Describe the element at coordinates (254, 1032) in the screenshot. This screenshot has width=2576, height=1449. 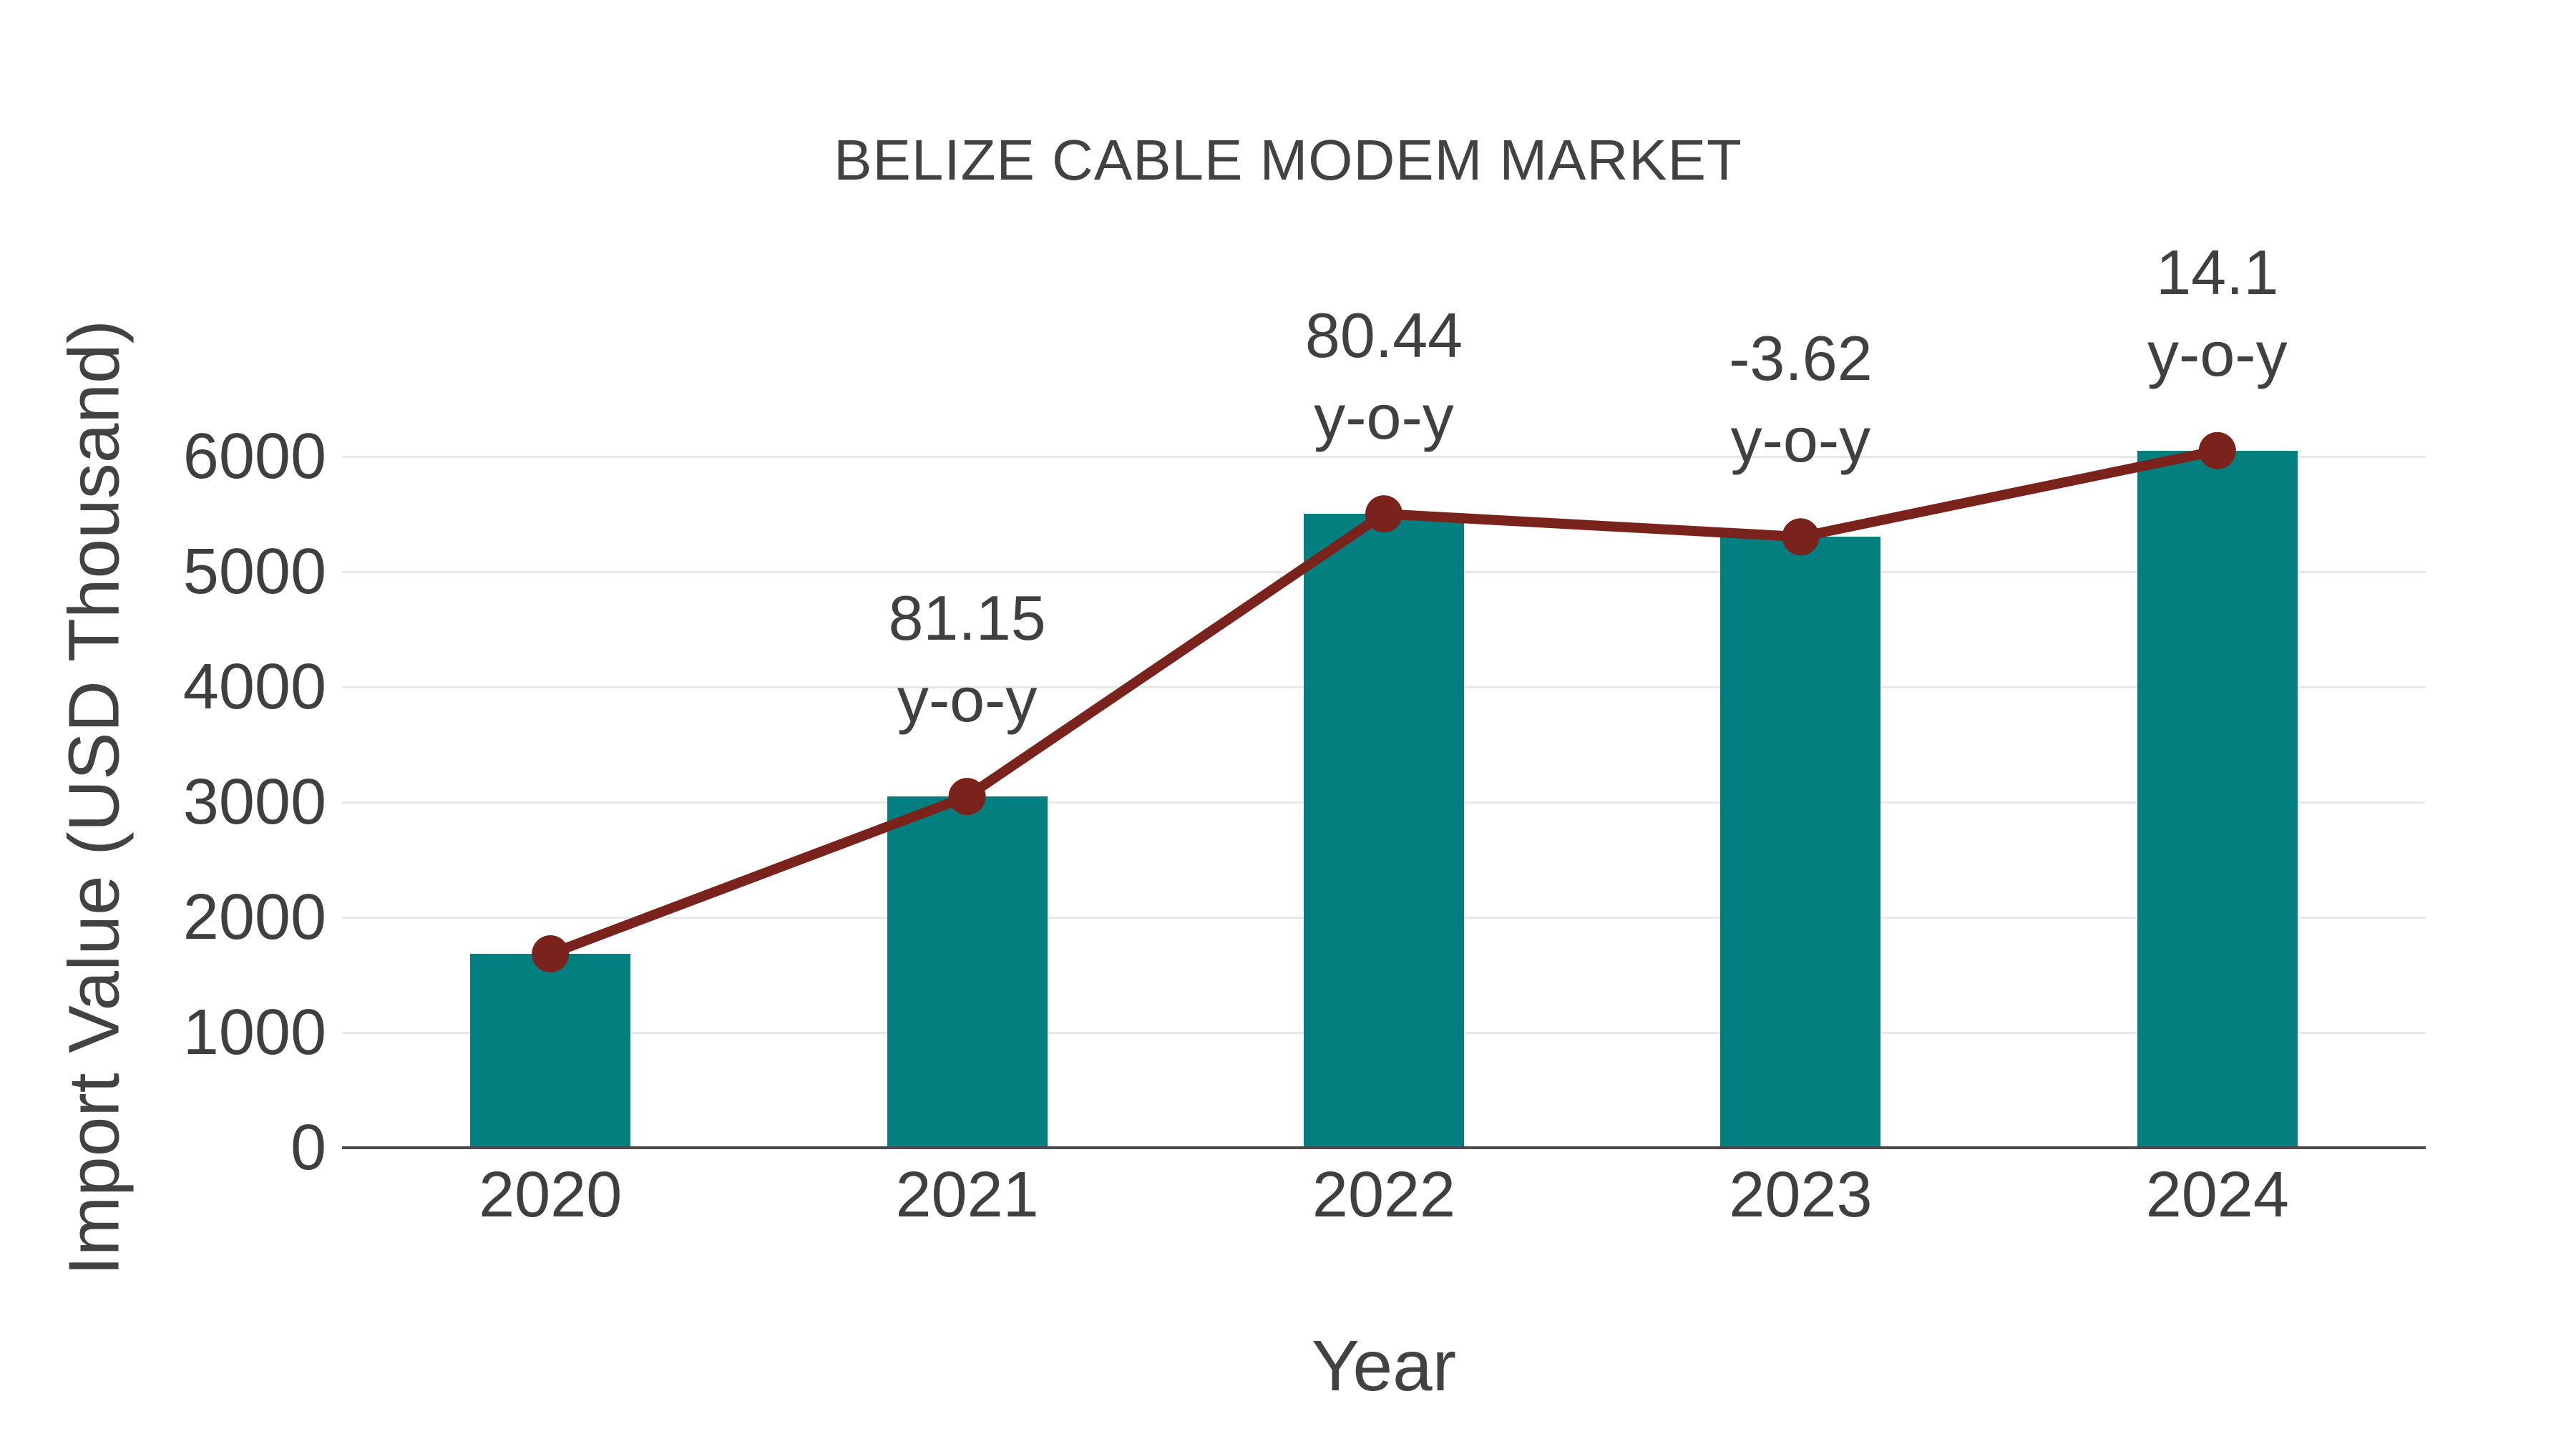
I see `y-tick-label-1000: 1000` at that location.